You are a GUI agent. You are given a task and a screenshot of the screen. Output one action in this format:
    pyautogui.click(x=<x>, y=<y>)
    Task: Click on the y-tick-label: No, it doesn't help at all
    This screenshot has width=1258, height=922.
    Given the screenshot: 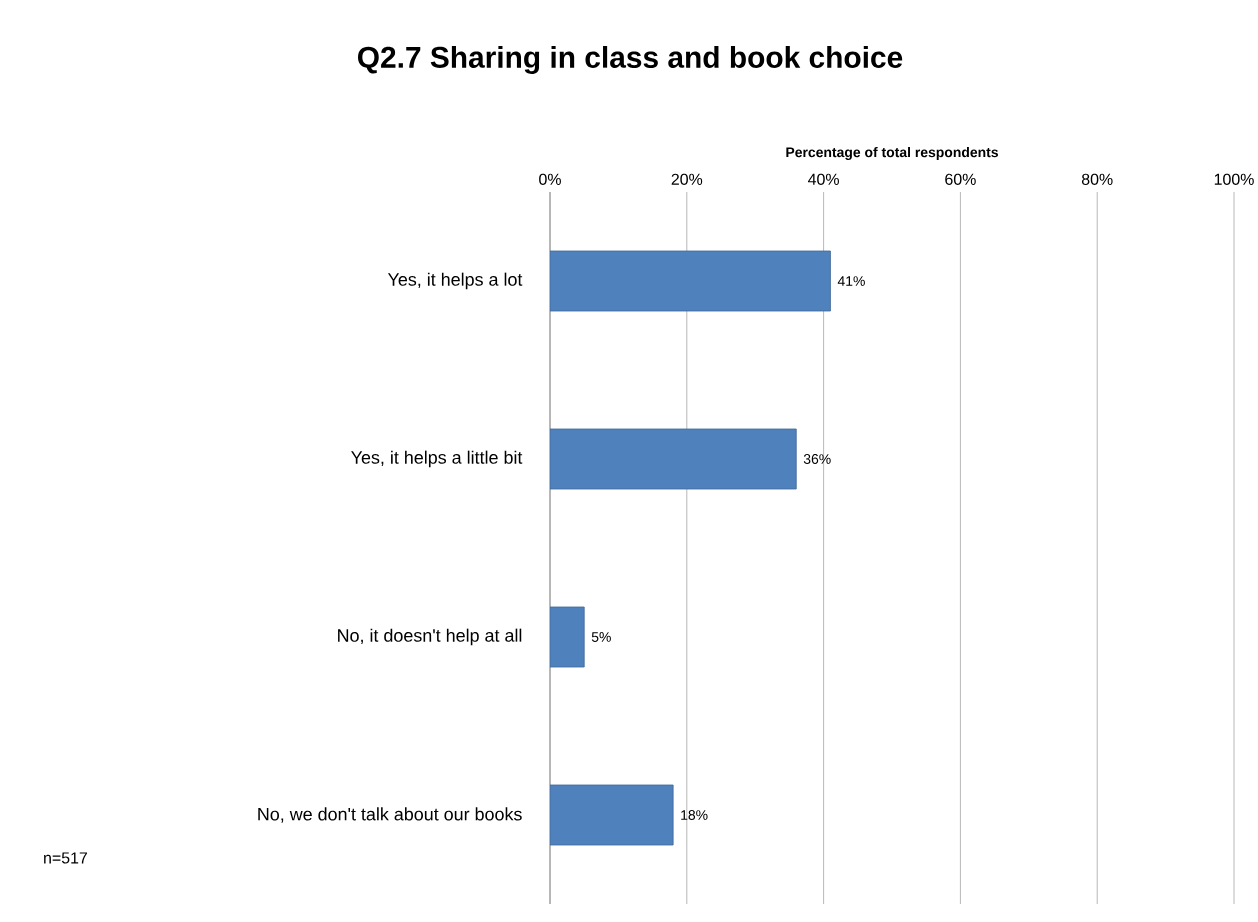 What is the action you would take?
    pyautogui.click(x=430, y=637)
    